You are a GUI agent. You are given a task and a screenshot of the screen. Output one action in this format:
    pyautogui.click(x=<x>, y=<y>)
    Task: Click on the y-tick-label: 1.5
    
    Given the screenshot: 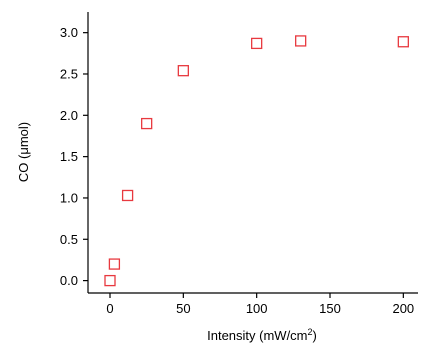 What is the action you would take?
    pyautogui.click(x=69, y=156)
    